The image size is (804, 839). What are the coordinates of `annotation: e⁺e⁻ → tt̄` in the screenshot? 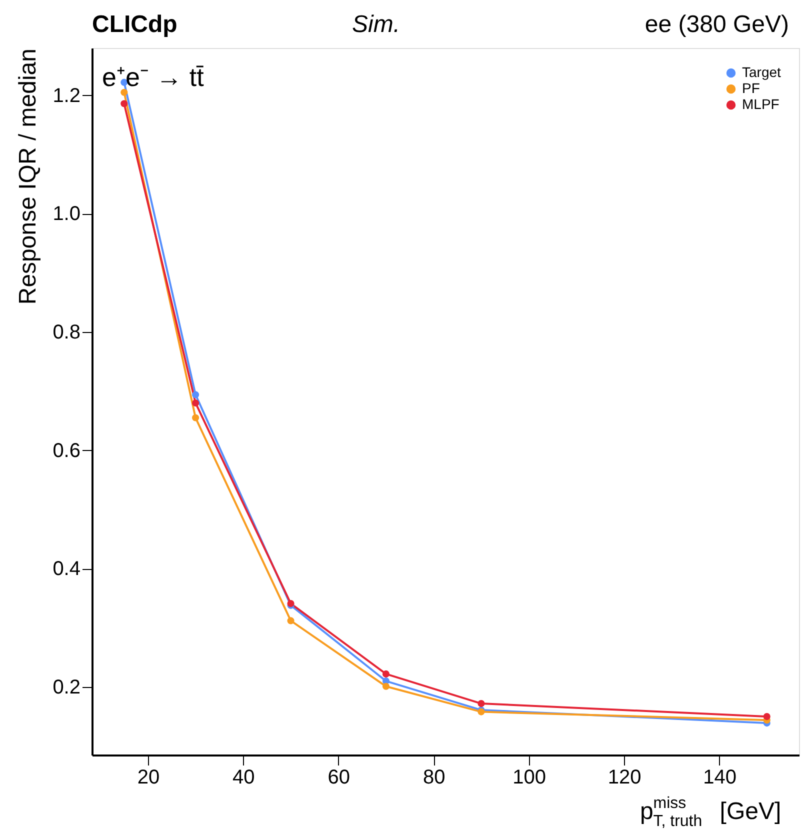 It's located at (153, 77).